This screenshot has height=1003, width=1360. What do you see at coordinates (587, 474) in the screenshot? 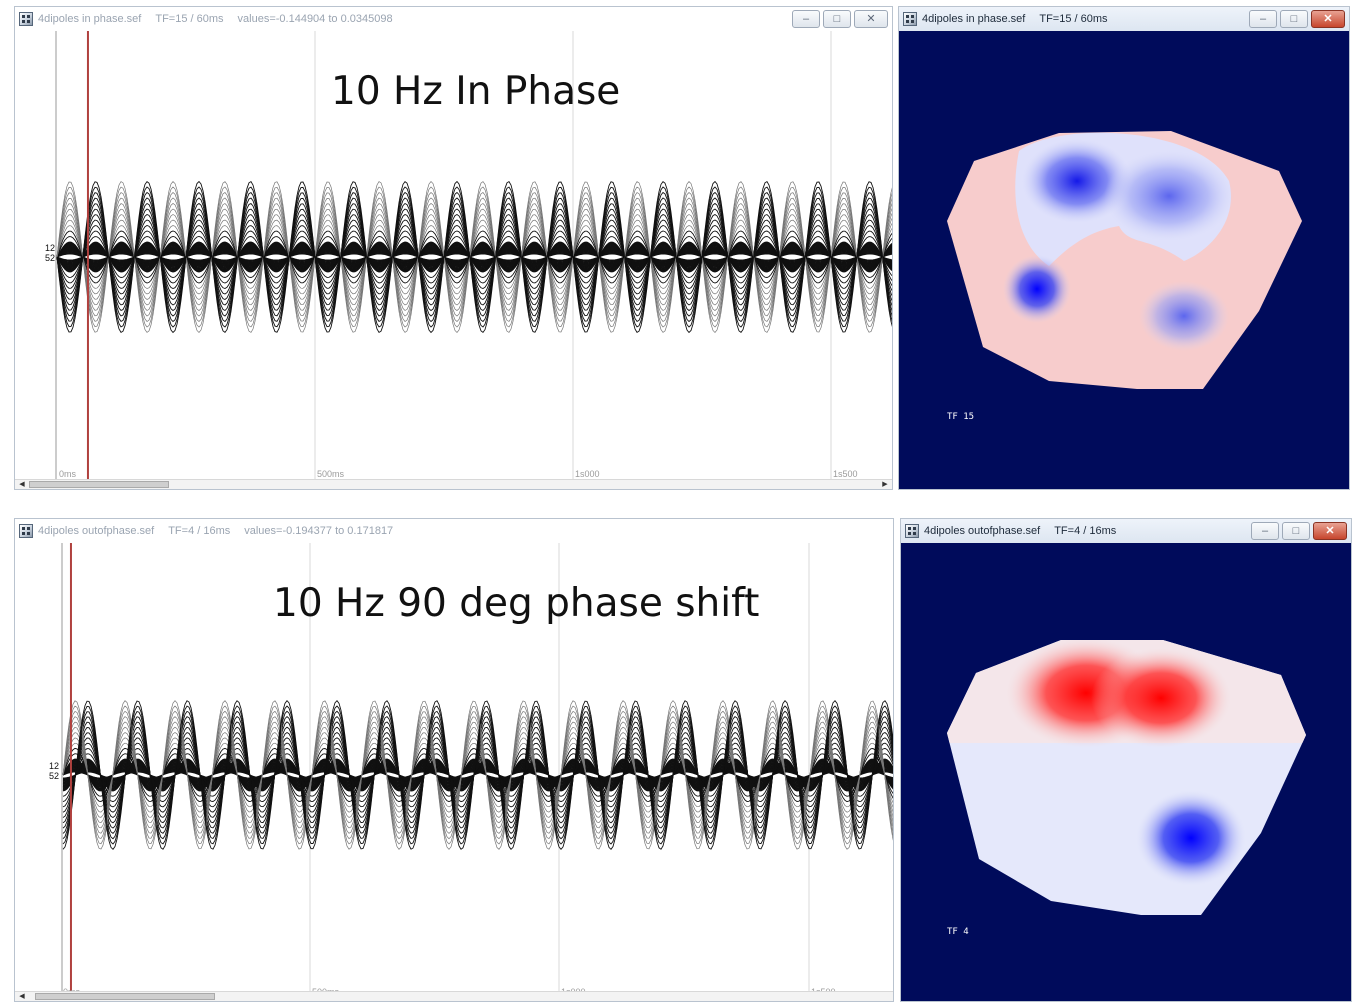
I see `time-tick: 1s000` at bounding box center [587, 474].